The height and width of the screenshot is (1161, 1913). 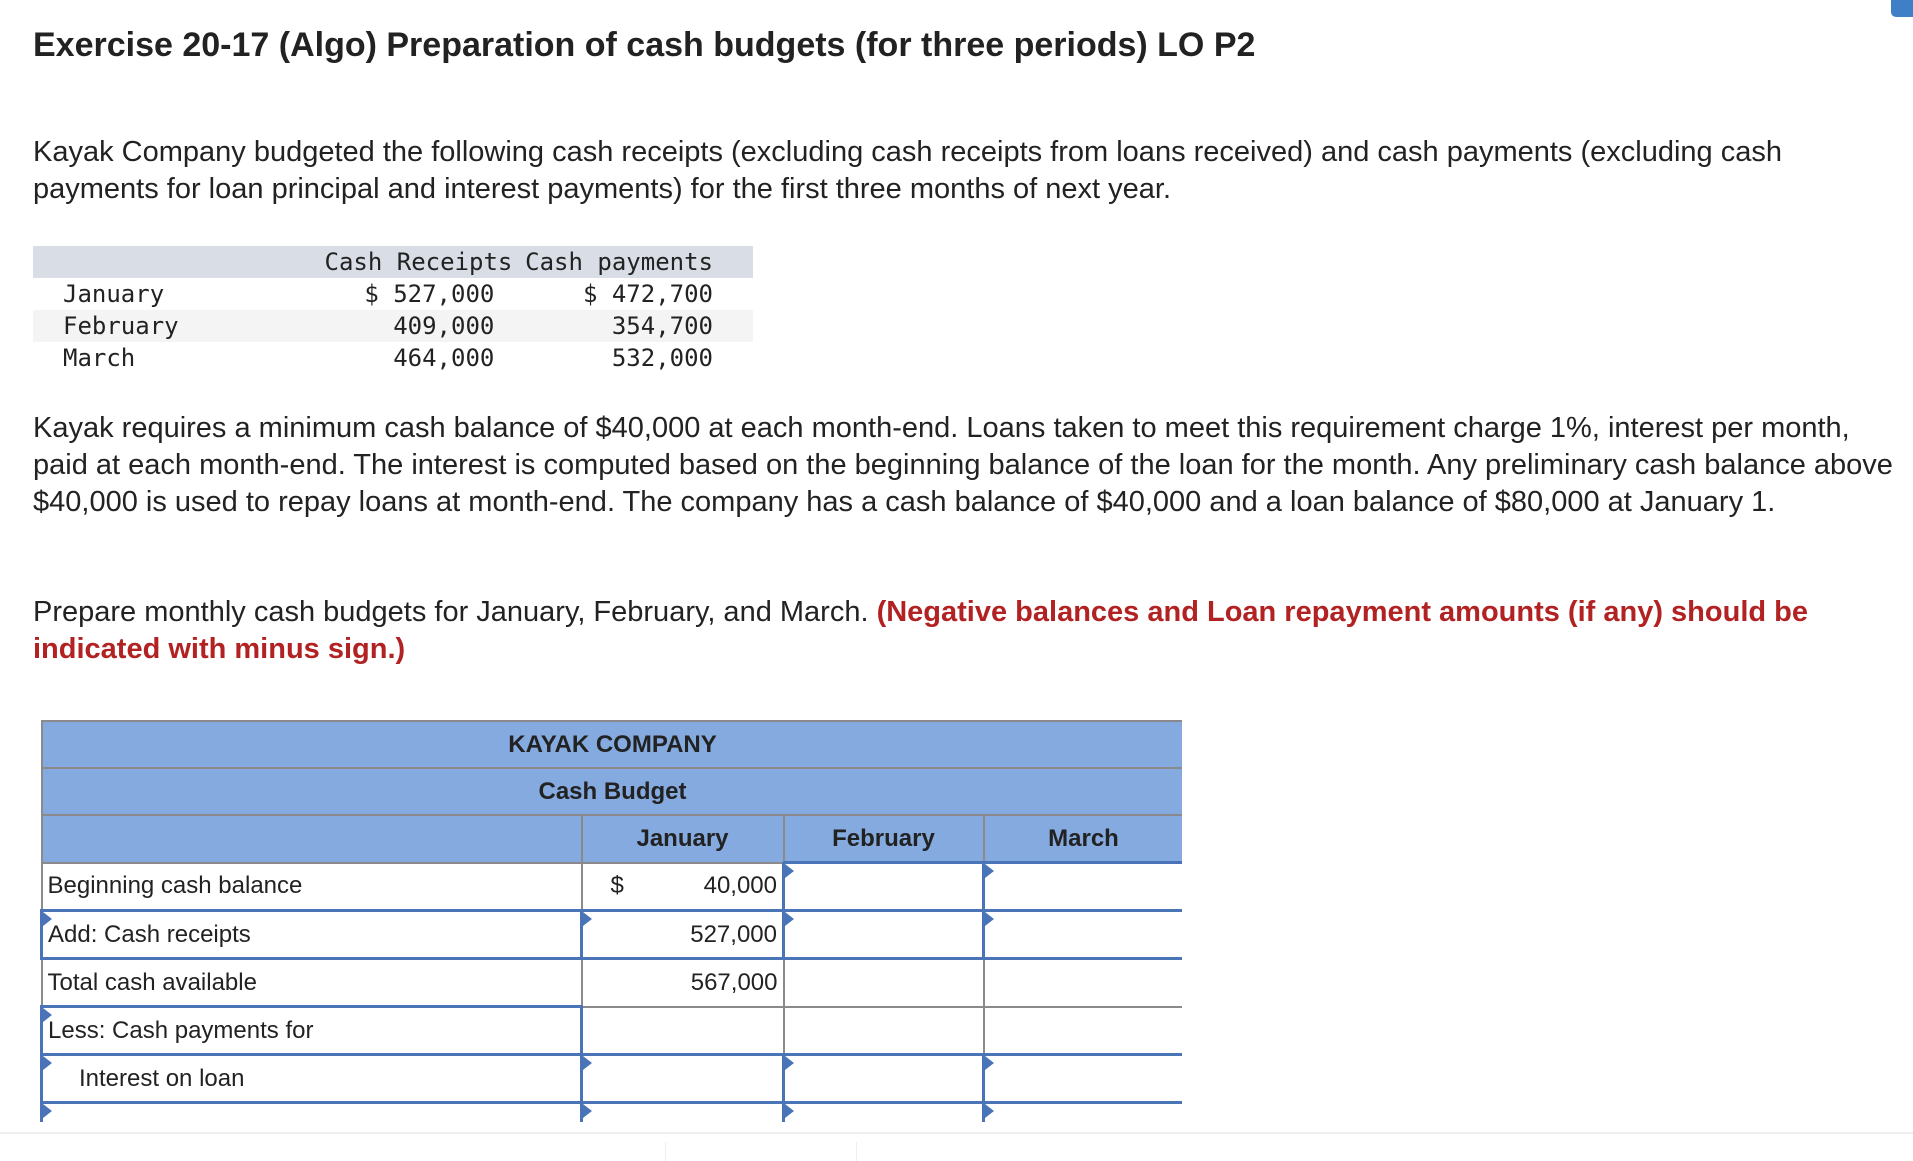 What do you see at coordinates (611, 744) in the screenshot?
I see `company-name: KAYAK COMPANY` at bounding box center [611, 744].